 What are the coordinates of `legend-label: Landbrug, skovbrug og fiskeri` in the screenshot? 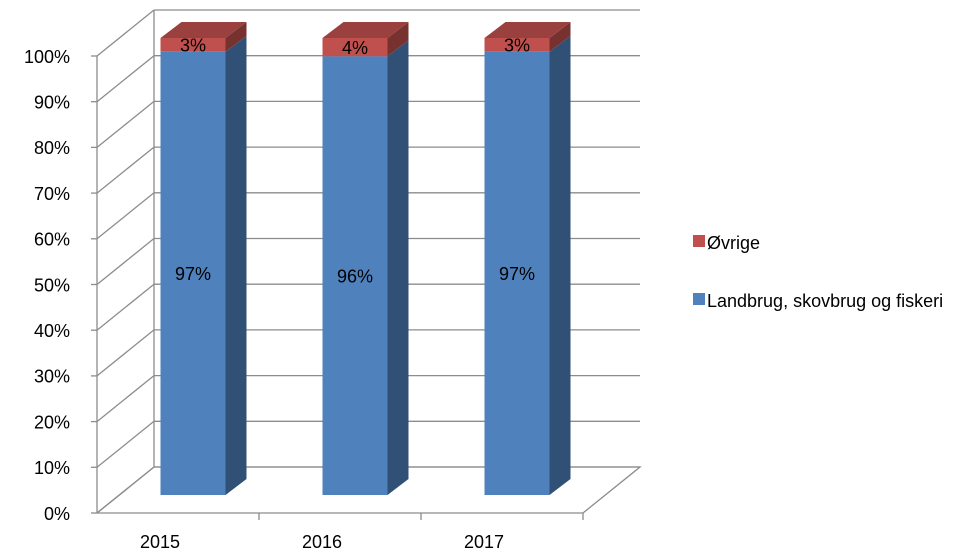 It's located at (825, 301).